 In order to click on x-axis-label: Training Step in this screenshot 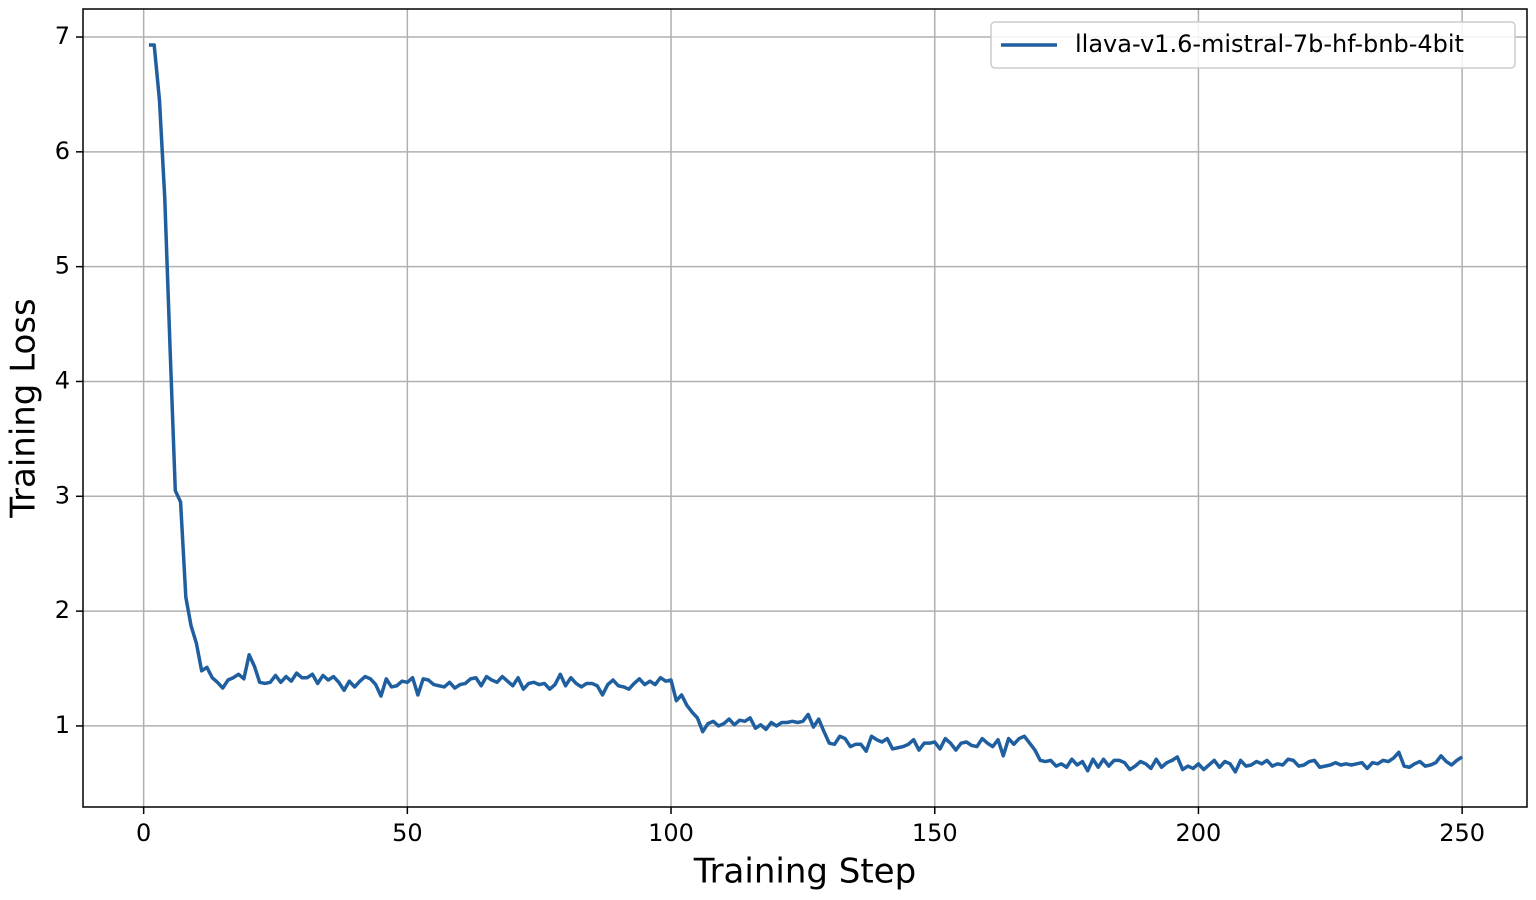, I will do `click(804, 872)`.